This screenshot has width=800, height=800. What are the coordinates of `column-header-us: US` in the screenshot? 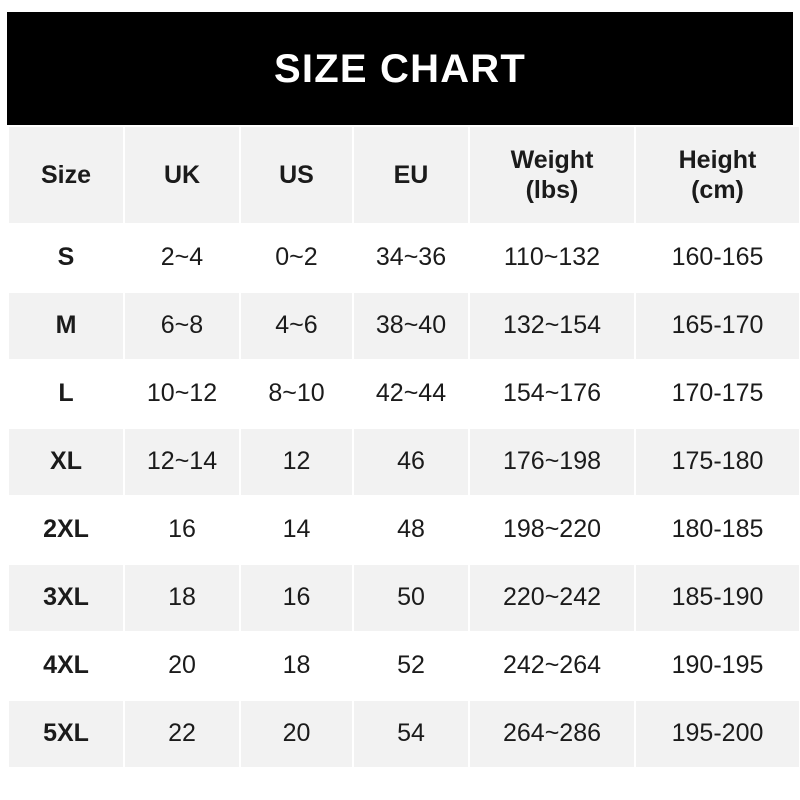 It's located at (296, 175).